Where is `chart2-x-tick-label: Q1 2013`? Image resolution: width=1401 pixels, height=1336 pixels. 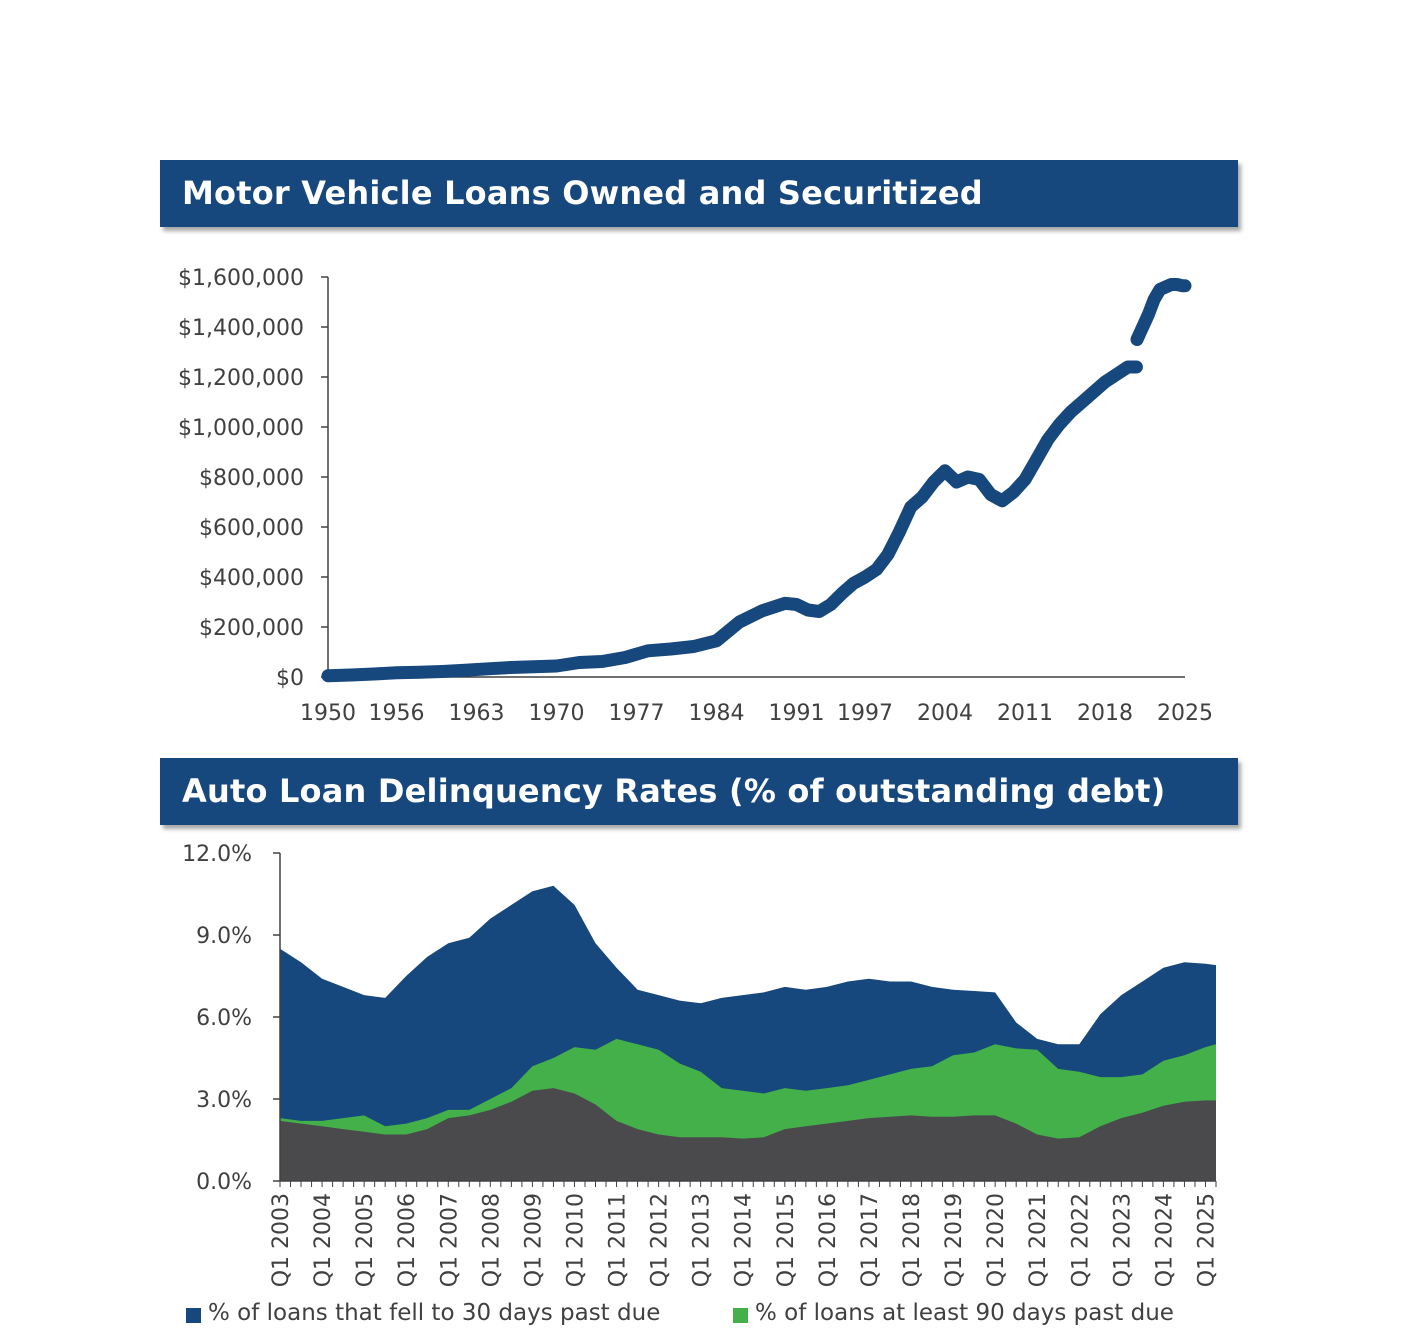
chart2-x-tick-label: Q1 2013 is located at coordinates (702, 1240).